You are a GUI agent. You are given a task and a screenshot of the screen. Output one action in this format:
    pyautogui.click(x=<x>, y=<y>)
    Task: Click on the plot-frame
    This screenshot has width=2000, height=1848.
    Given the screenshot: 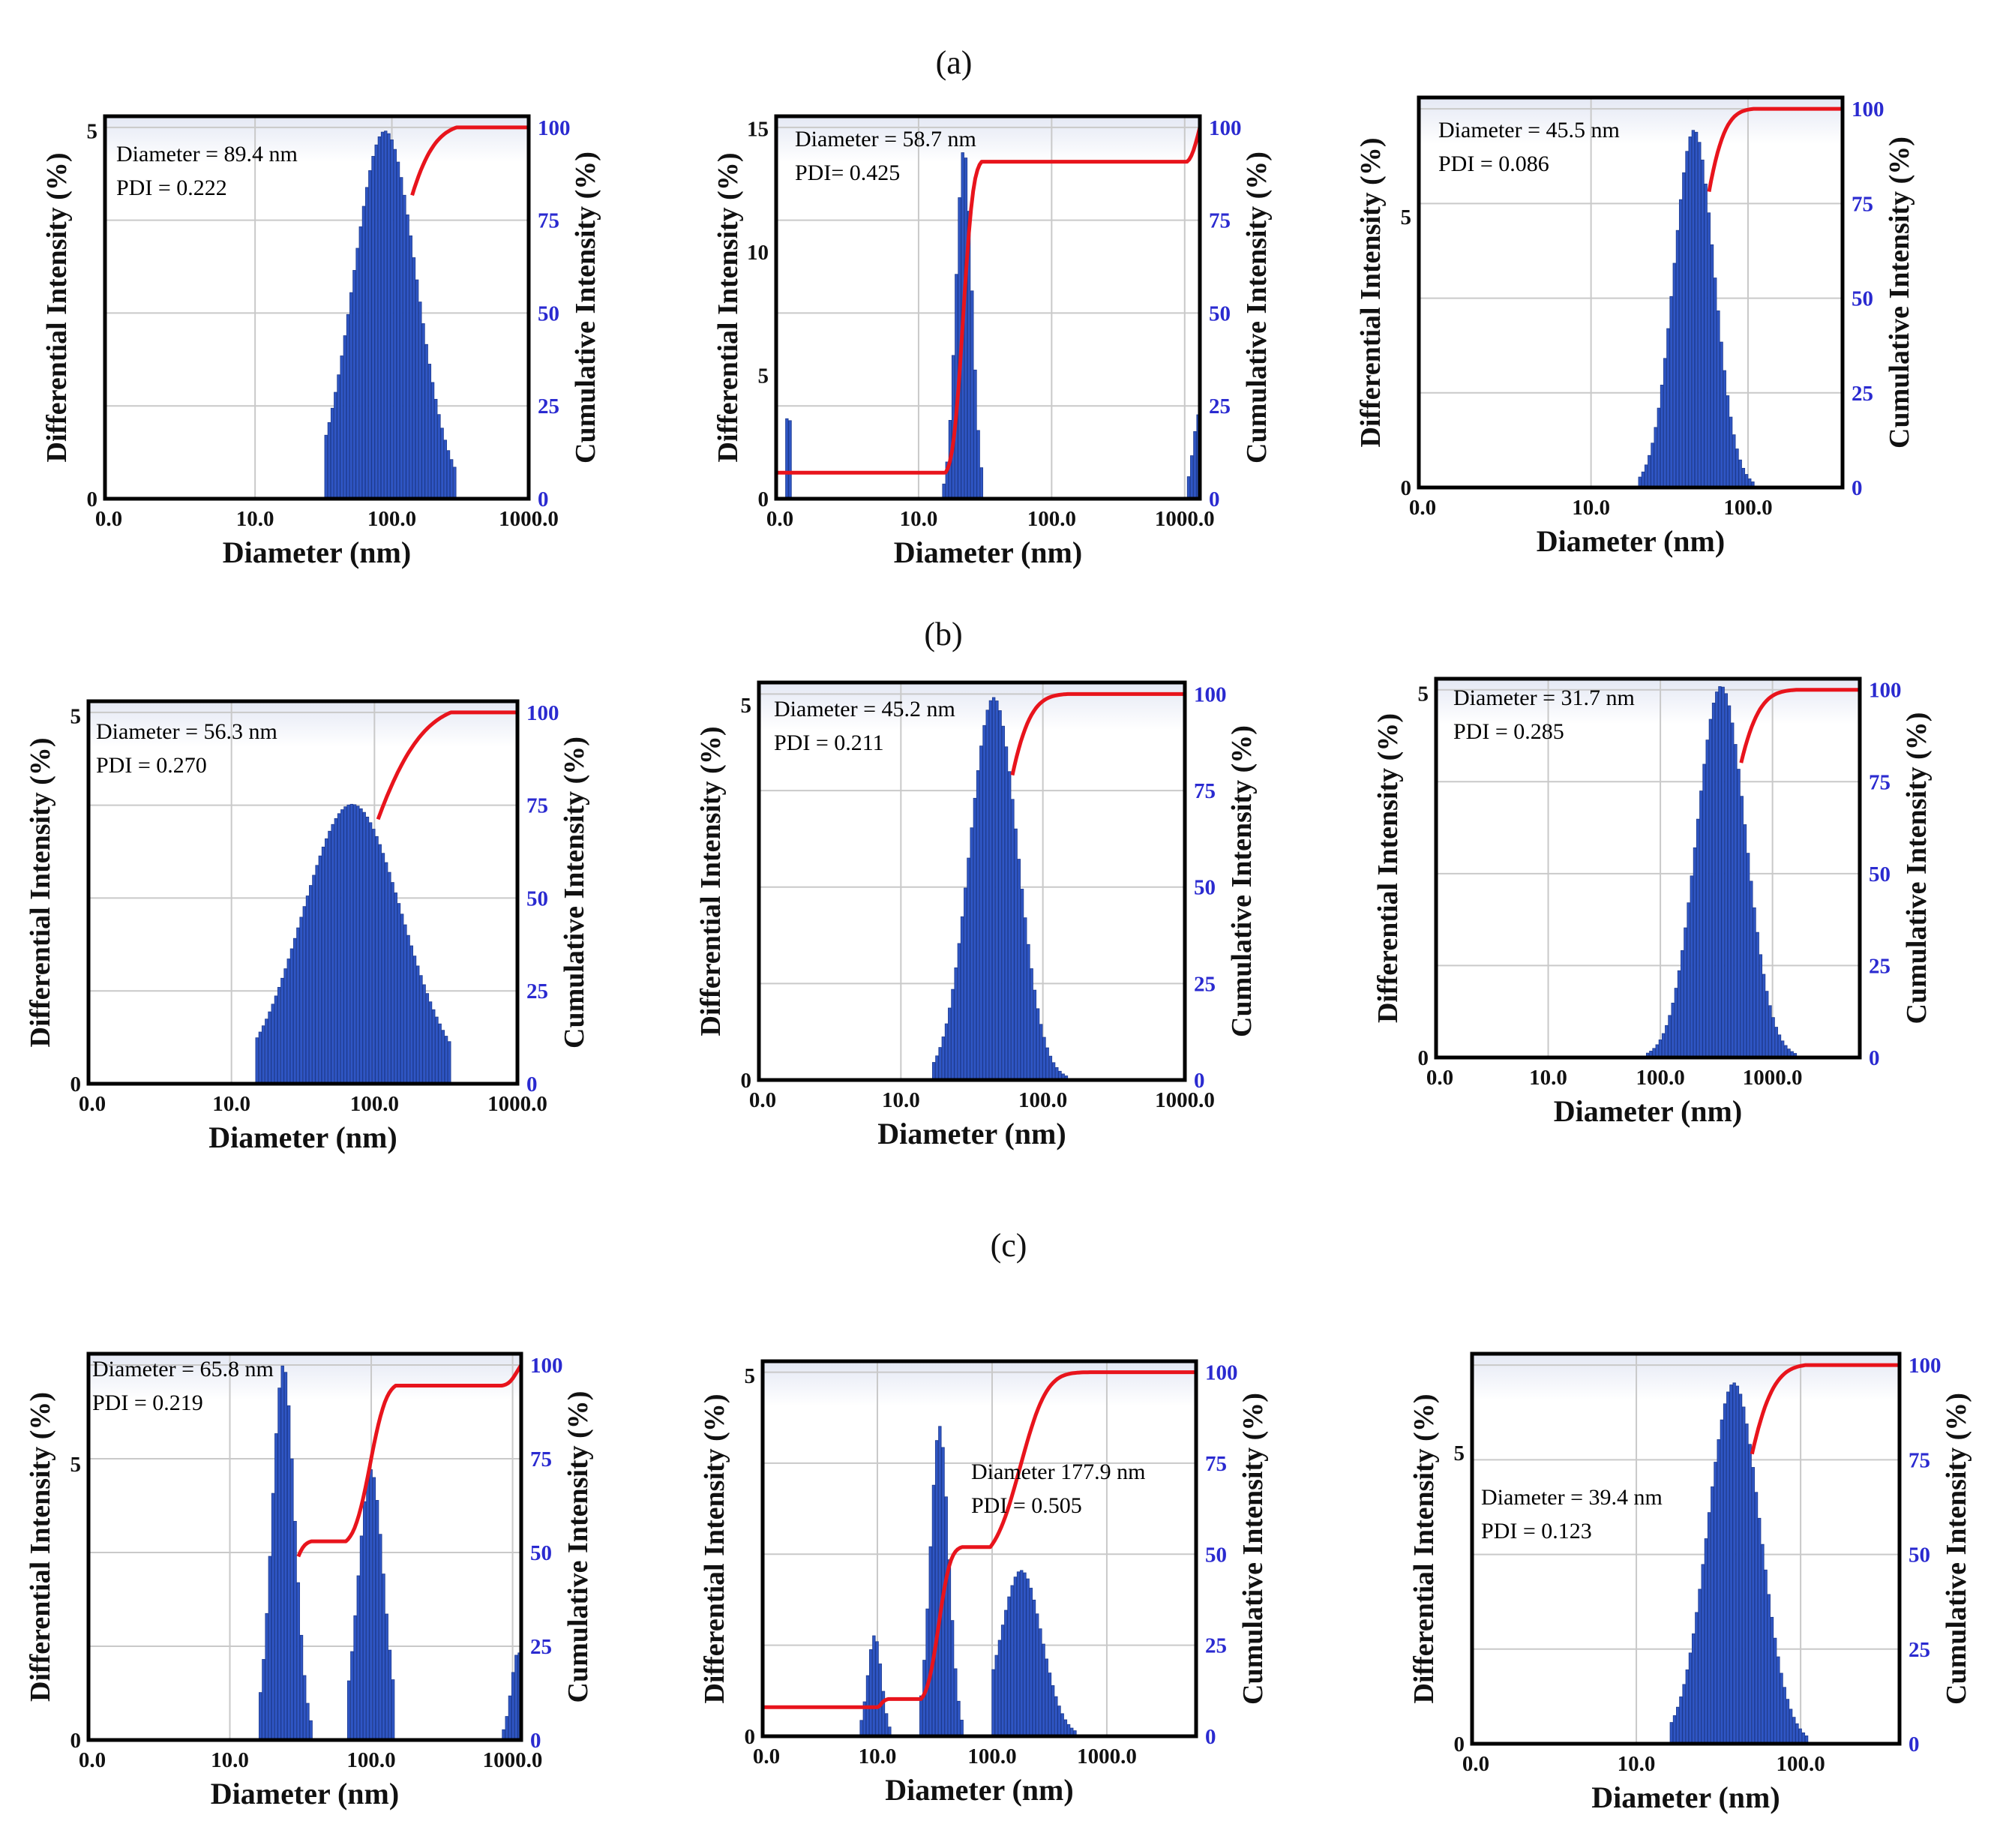 What is the action you would take?
    pyautogui.click(x=988, y=307)
    